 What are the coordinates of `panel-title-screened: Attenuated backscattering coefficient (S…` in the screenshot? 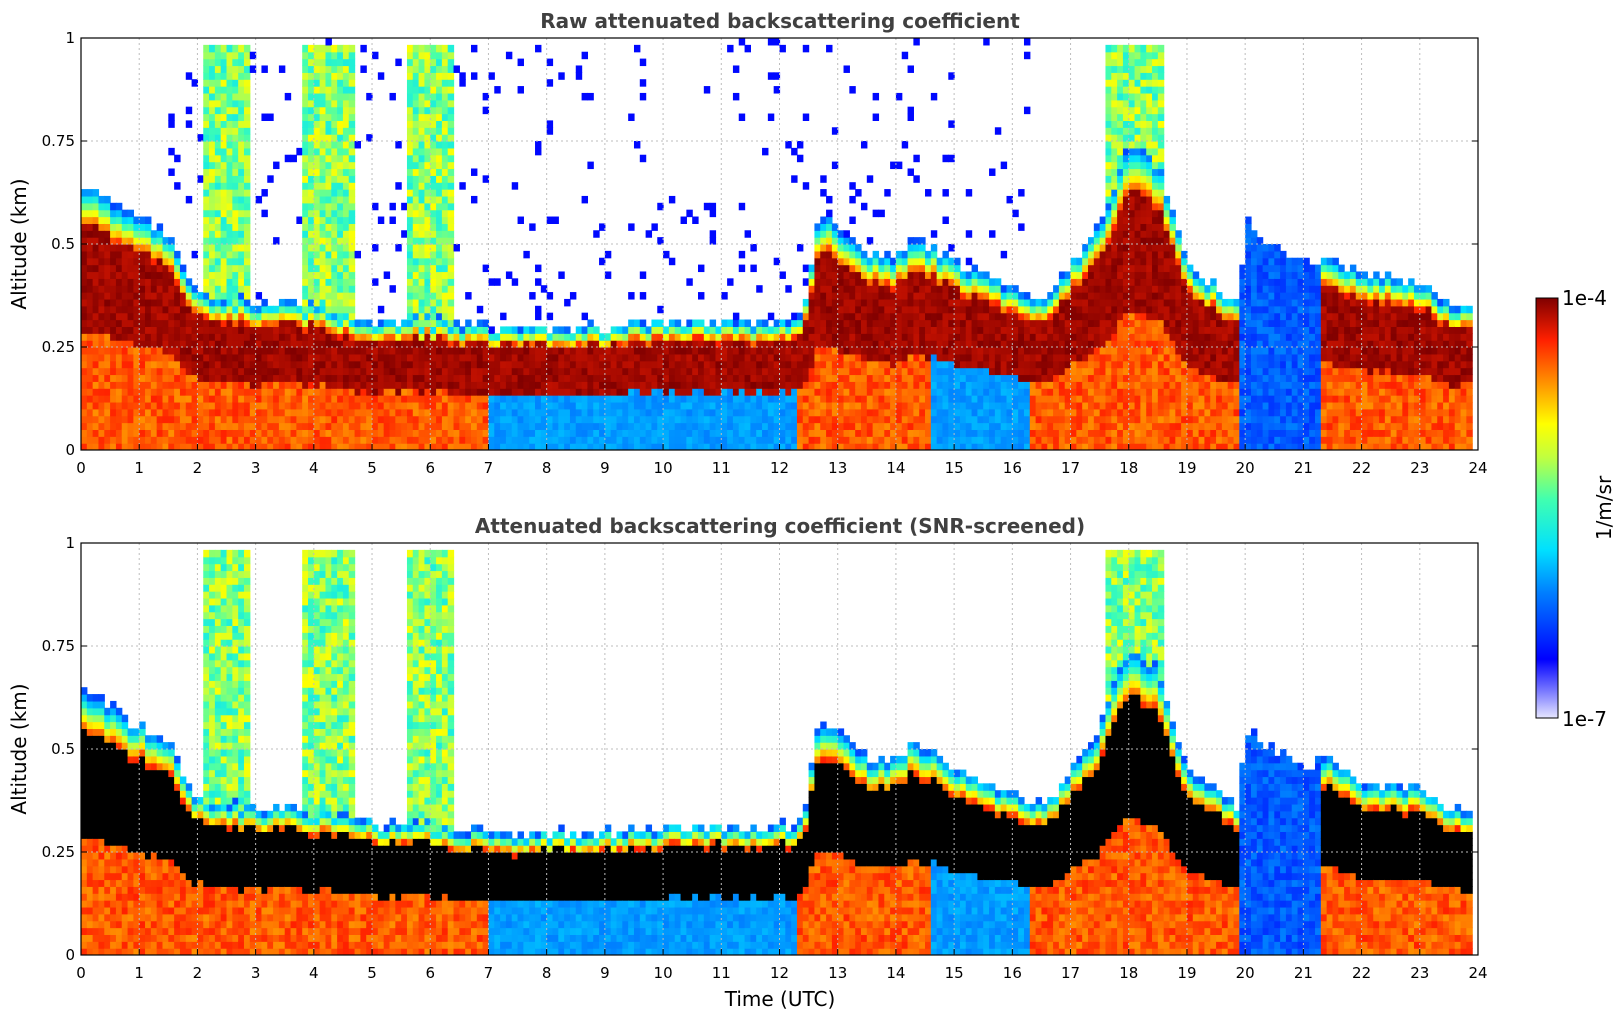 It's located at (780, 526).